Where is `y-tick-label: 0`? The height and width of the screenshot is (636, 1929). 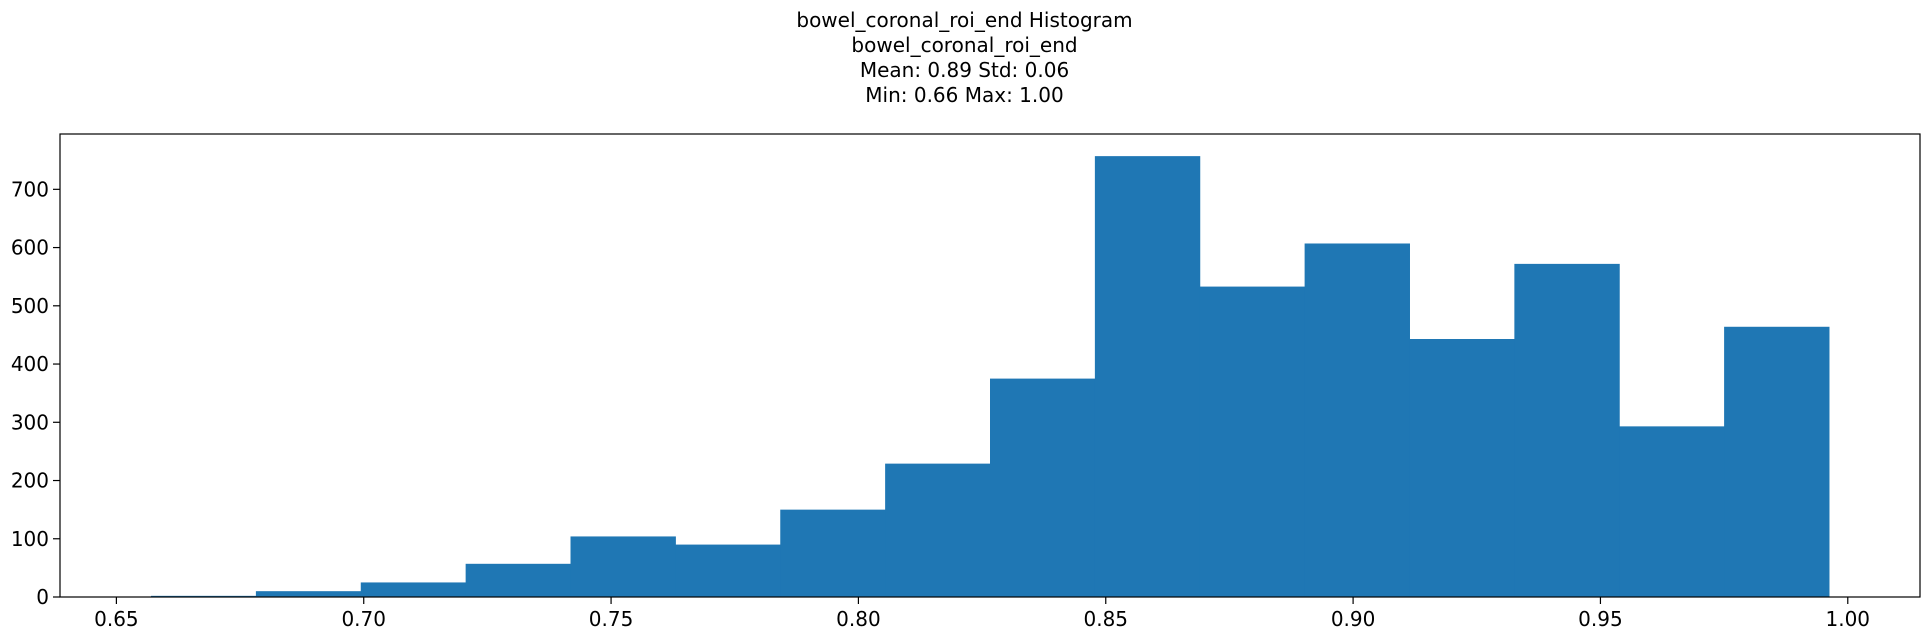 y-tick-label: 0 is located at coordinates (42, 597).